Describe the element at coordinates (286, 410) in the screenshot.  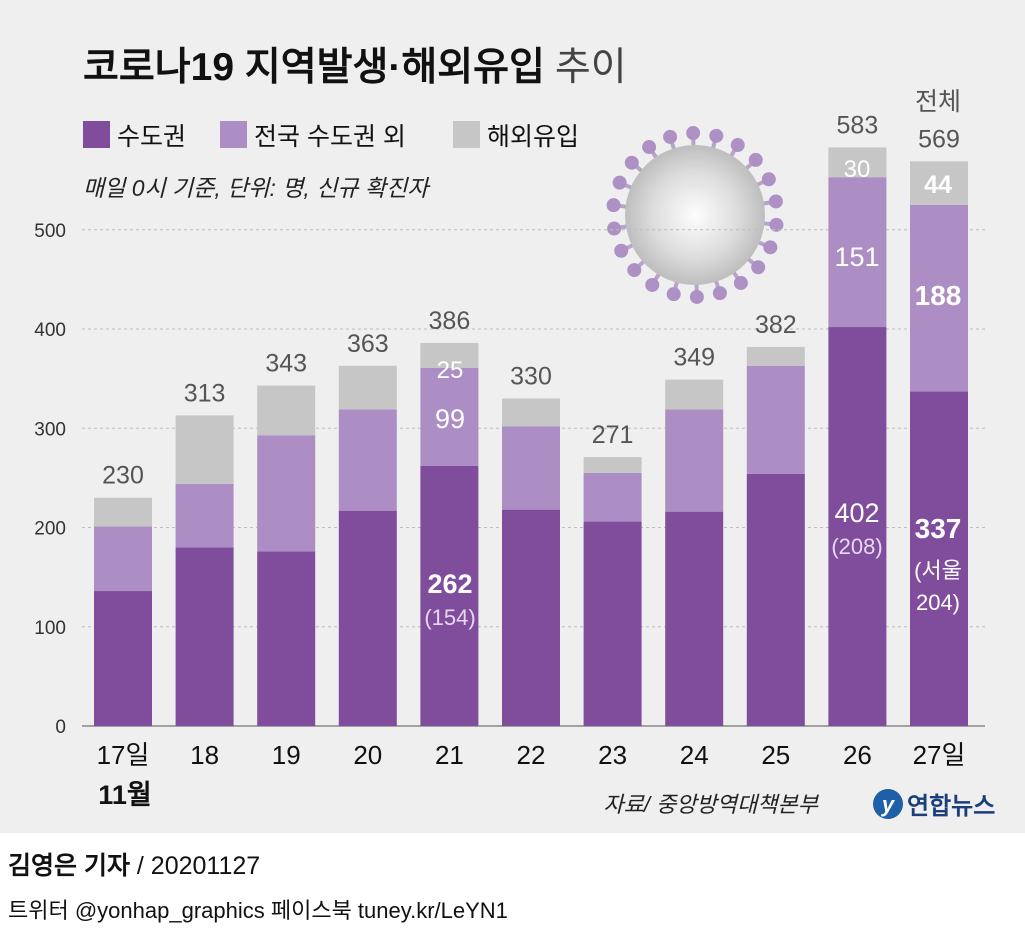
I see `bar-2-overseas` at that location.